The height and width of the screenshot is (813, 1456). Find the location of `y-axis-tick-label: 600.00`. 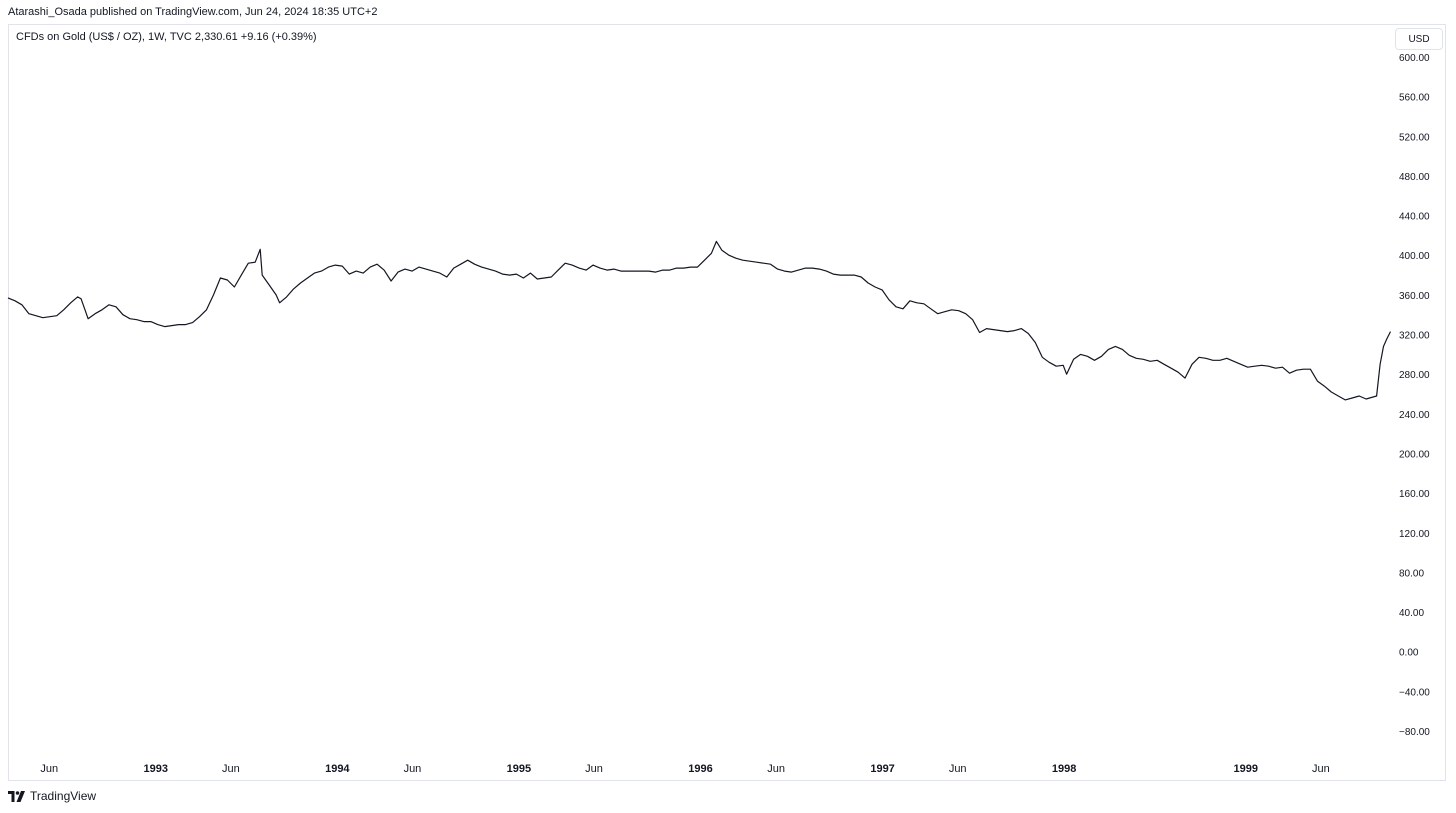

y-axis-tick-label: 600.00 is located at coordinates (1414, 58).